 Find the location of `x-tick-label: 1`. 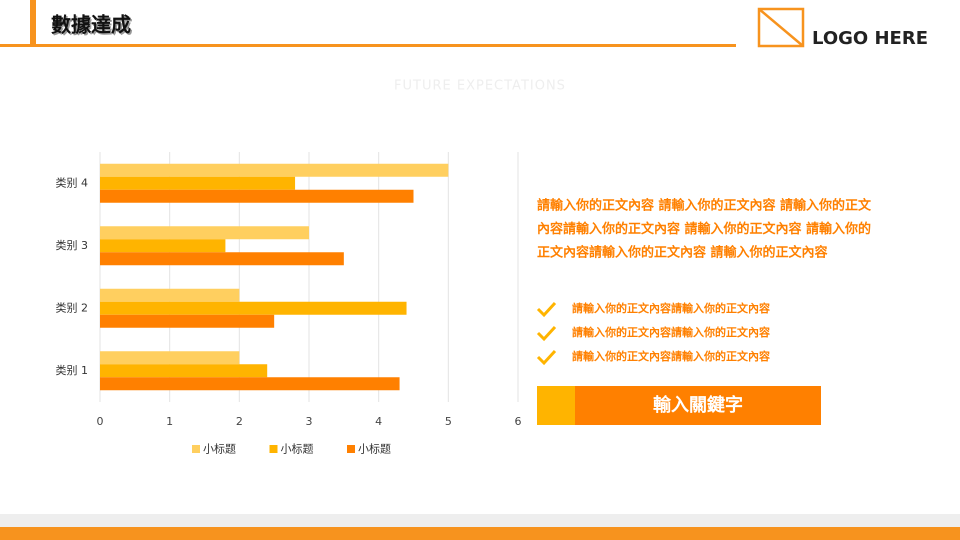

x-tick-label: 1 is located at coordinates (169, 421).